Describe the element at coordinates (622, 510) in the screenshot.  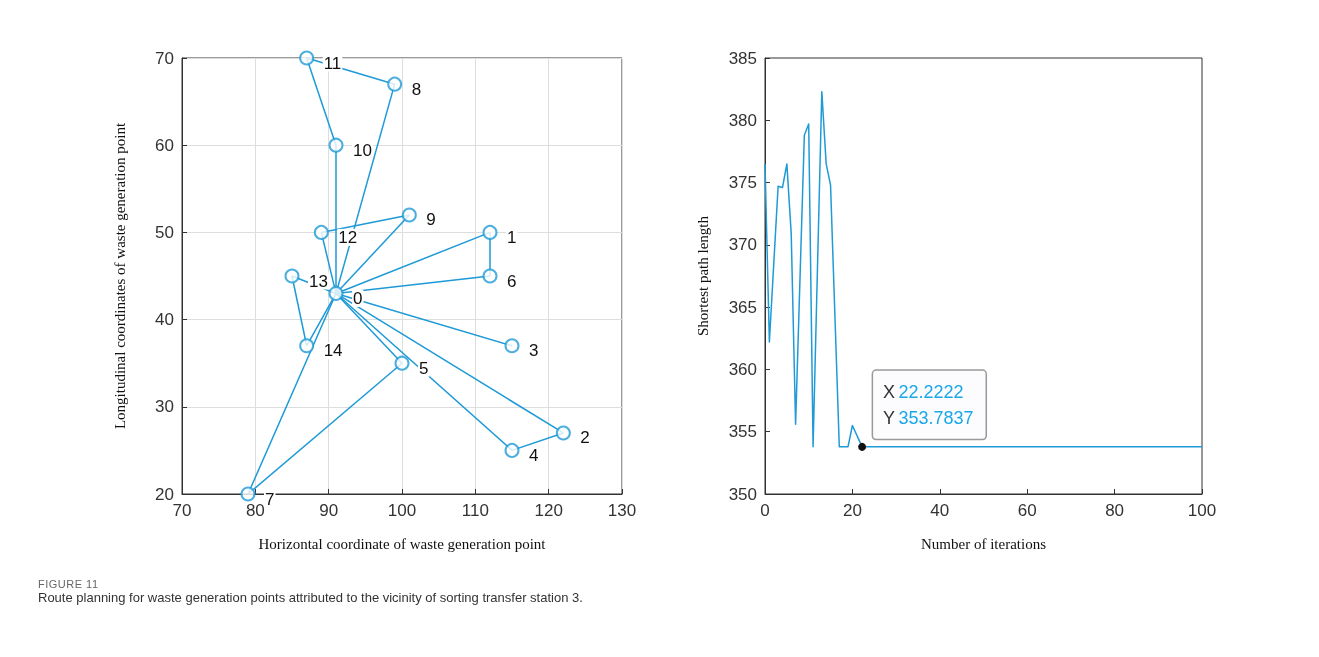
I see `x-tick-label: 130` at that location.